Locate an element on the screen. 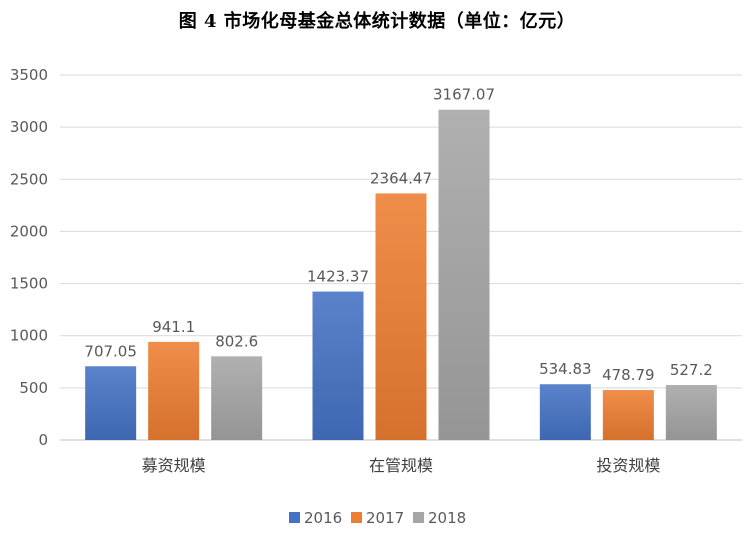  data-label: 941.1 is located at coordinates (173, 327).